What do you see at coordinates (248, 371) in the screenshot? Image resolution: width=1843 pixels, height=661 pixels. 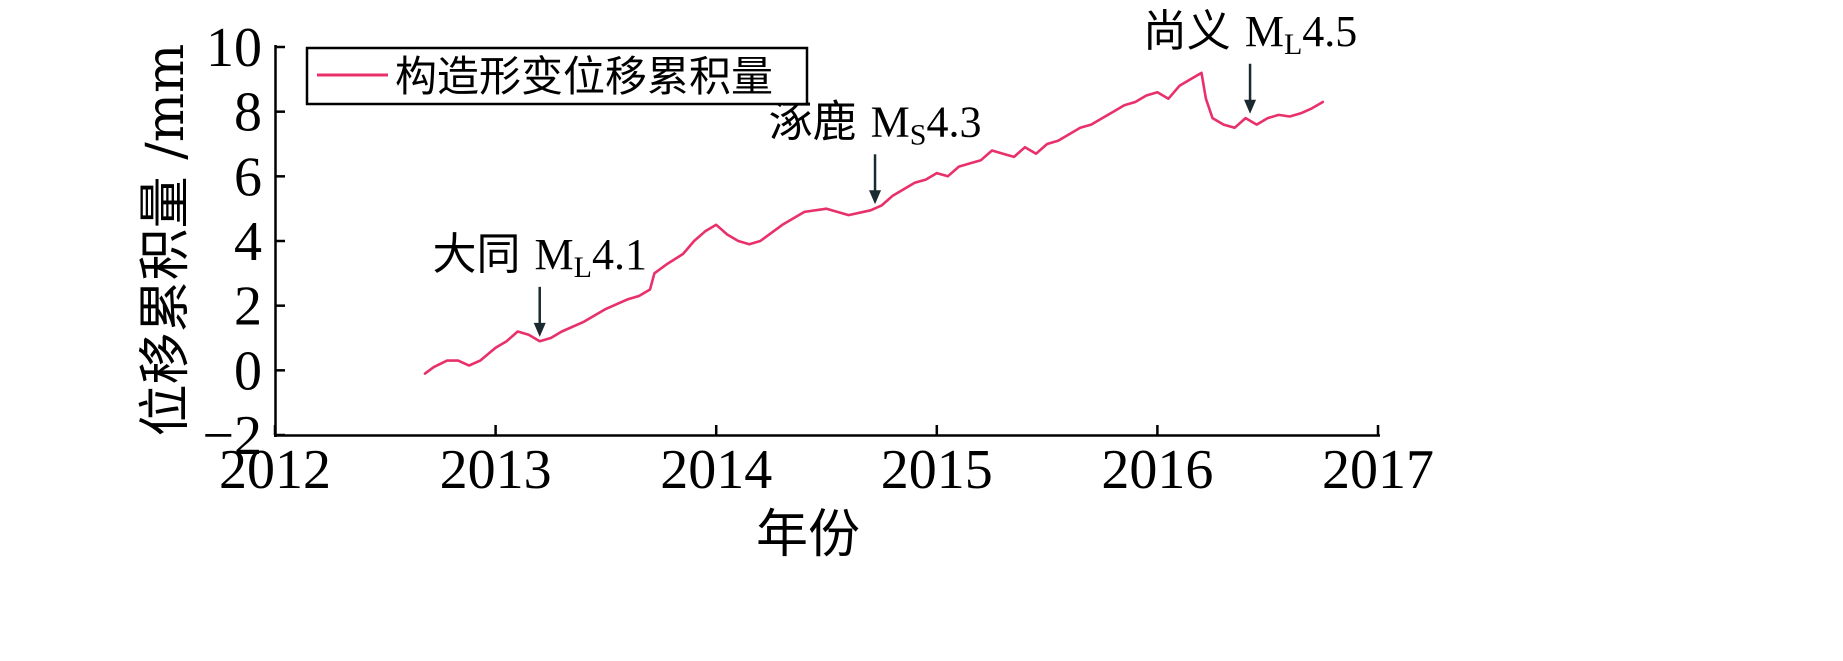 I see `y-tick-label-1: 0` at bounding box center [248, 371].